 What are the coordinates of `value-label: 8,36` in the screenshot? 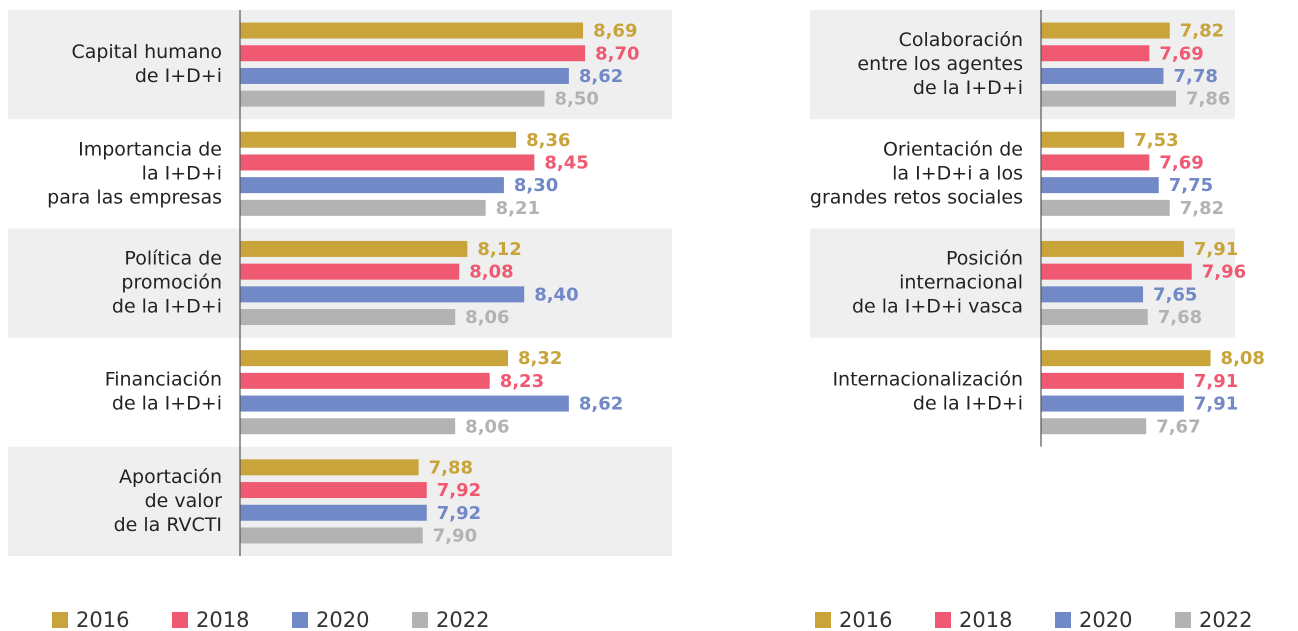 It's located at (548, 140).